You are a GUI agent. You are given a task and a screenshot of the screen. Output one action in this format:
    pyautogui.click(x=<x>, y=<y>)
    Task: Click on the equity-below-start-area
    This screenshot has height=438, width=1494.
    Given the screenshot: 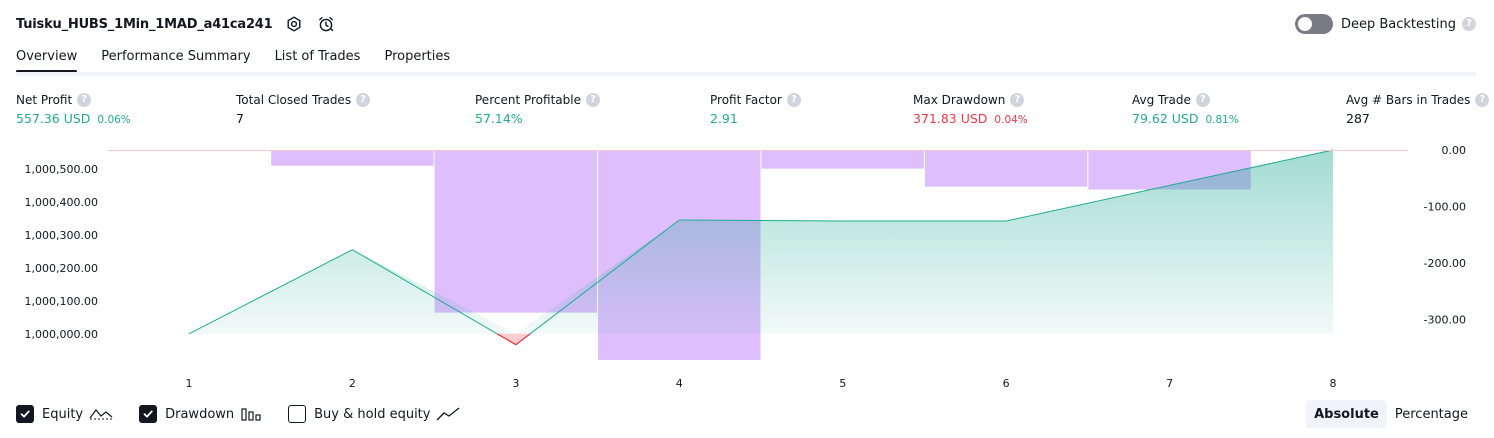 What is the action you would take?
    pyautogui.click(x=514, y=339)
    